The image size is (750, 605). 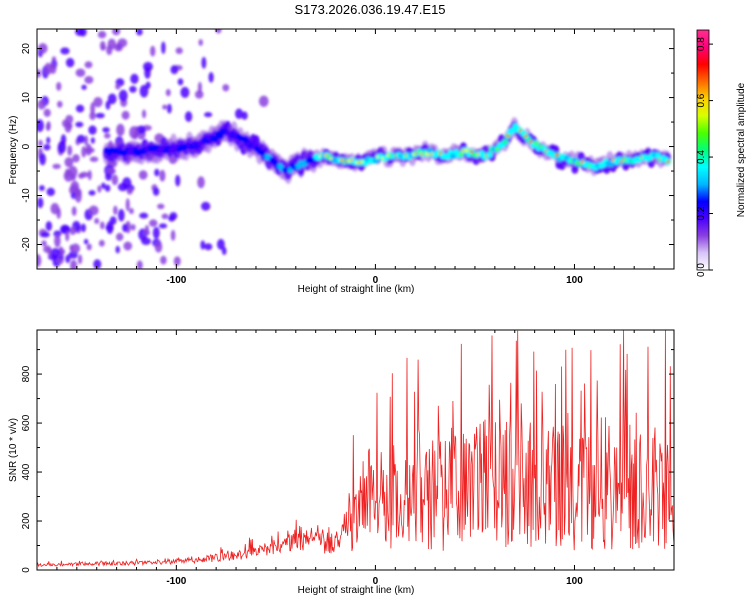 What do you see at coordinates (26, 373) in the screenshot?
I see `y-tick-label: 800` at bounding box center [26, 373].